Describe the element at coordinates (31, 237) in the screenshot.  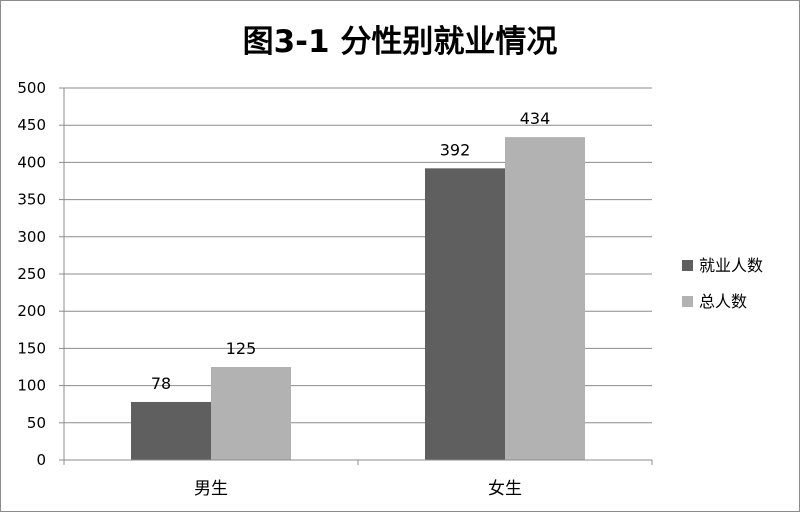
I see `y-tick-label: 300` at that location.